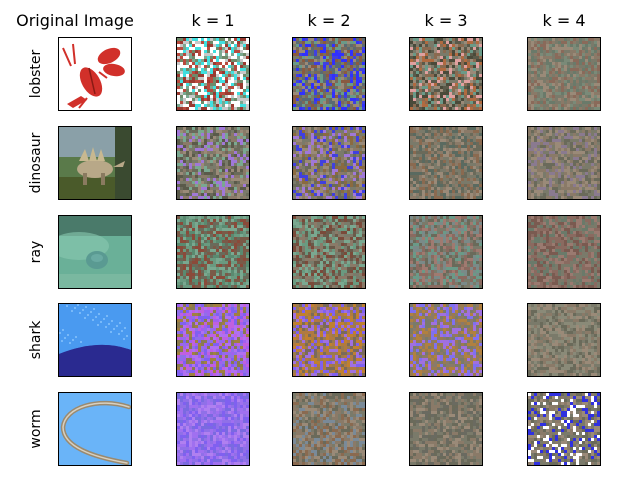 The width and height of the screenshot is (640, 480). What do you see at coordinates (36, 340) in the screenshot?
I see `row-label-shark: shark` at bounding box center [36, 340].